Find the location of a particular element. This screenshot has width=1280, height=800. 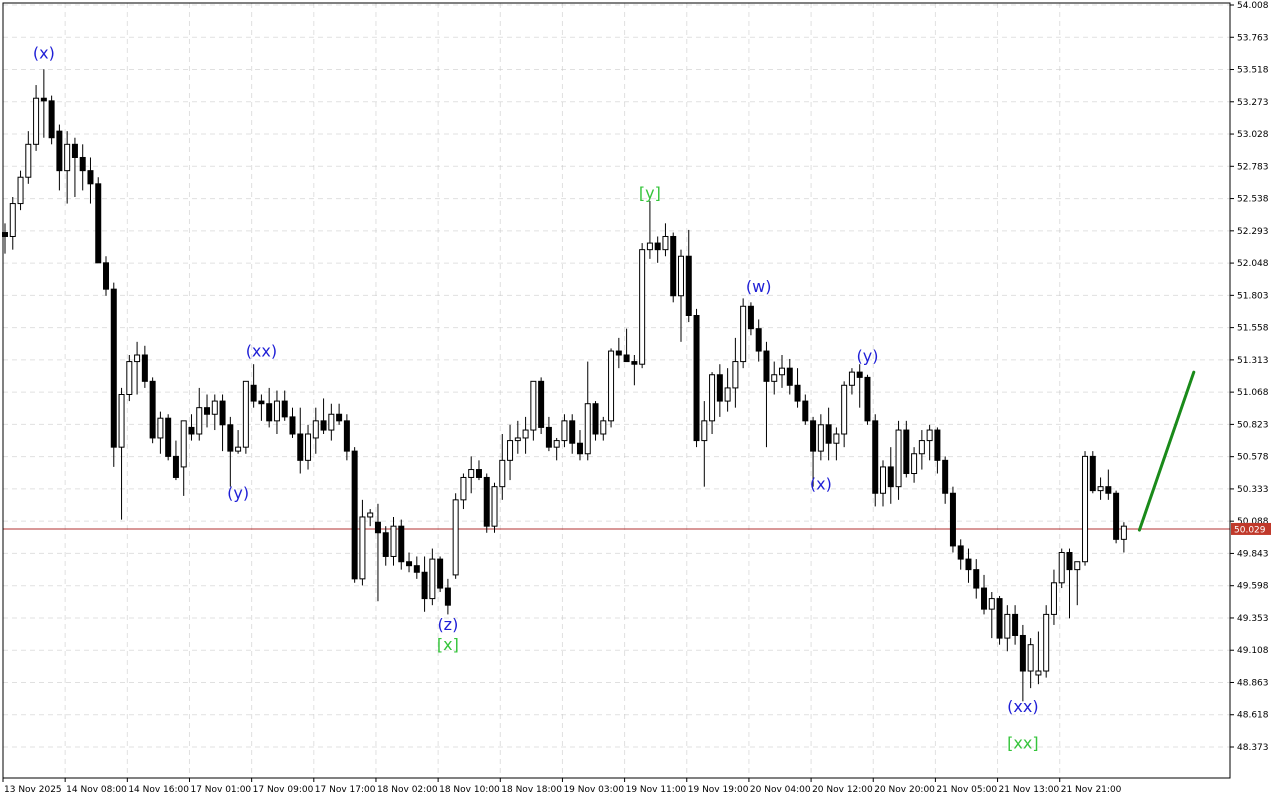

x-tick-label: 19 Nov 11:00 is located at coordinates (656, 790).